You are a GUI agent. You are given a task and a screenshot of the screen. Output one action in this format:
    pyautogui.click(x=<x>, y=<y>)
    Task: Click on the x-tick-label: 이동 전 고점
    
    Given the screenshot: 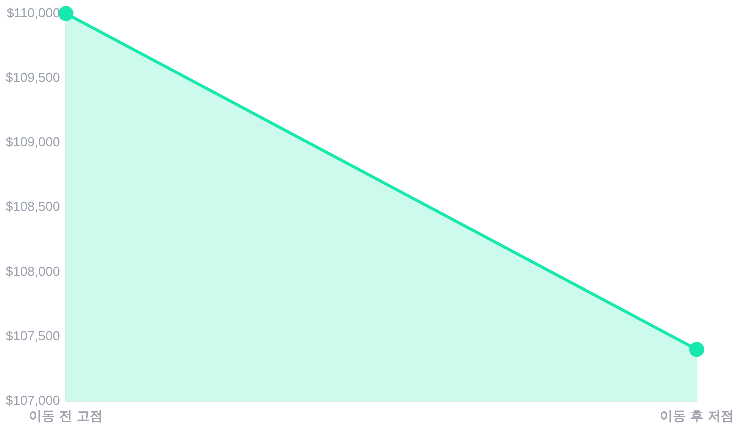 What is the action you would take?
    pyautogui.click(x=66, y=417)
    